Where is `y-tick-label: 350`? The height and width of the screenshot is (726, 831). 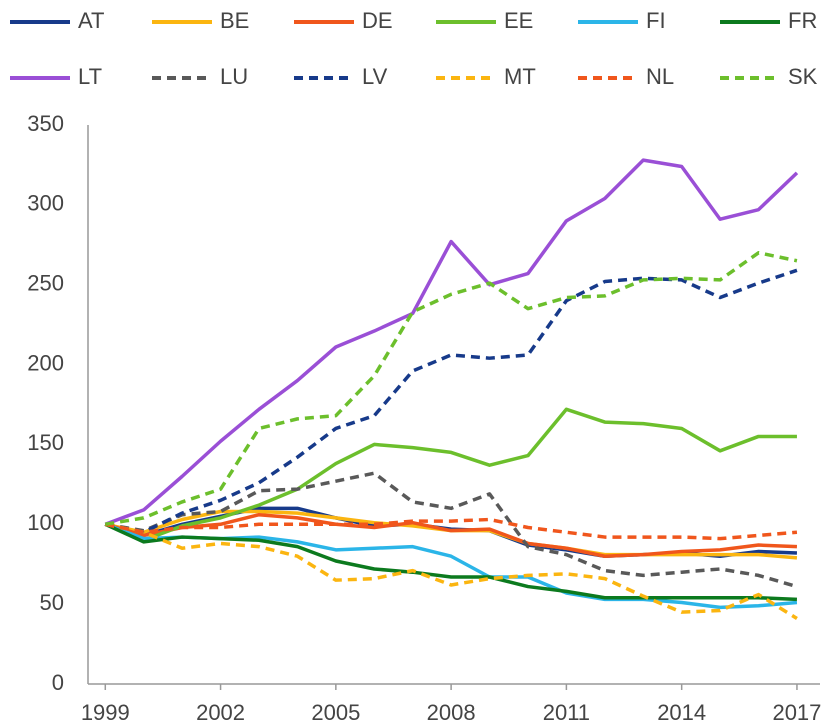
y-tick-label: 350 is located at coordinates (45, 123).